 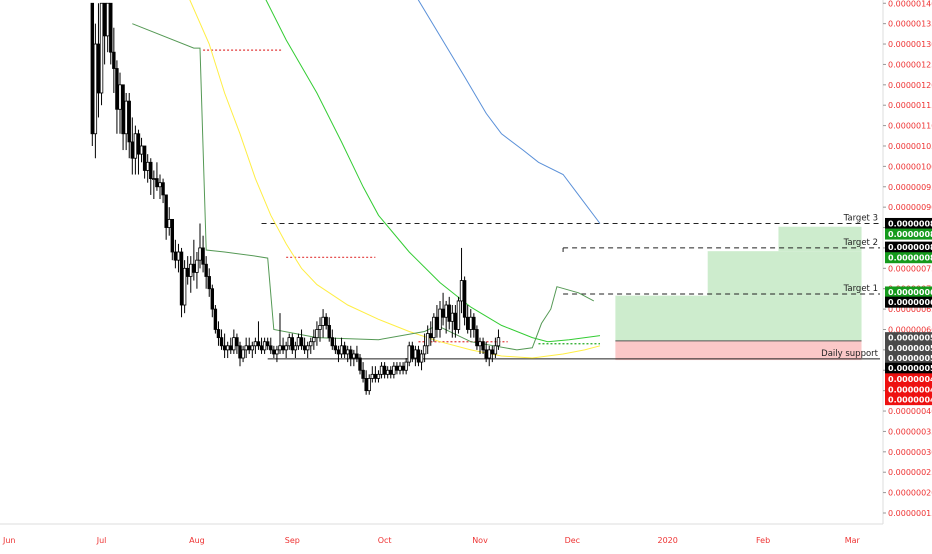 I want to click on price-tick-label: 0.00000035, so click(x=910, y=431).